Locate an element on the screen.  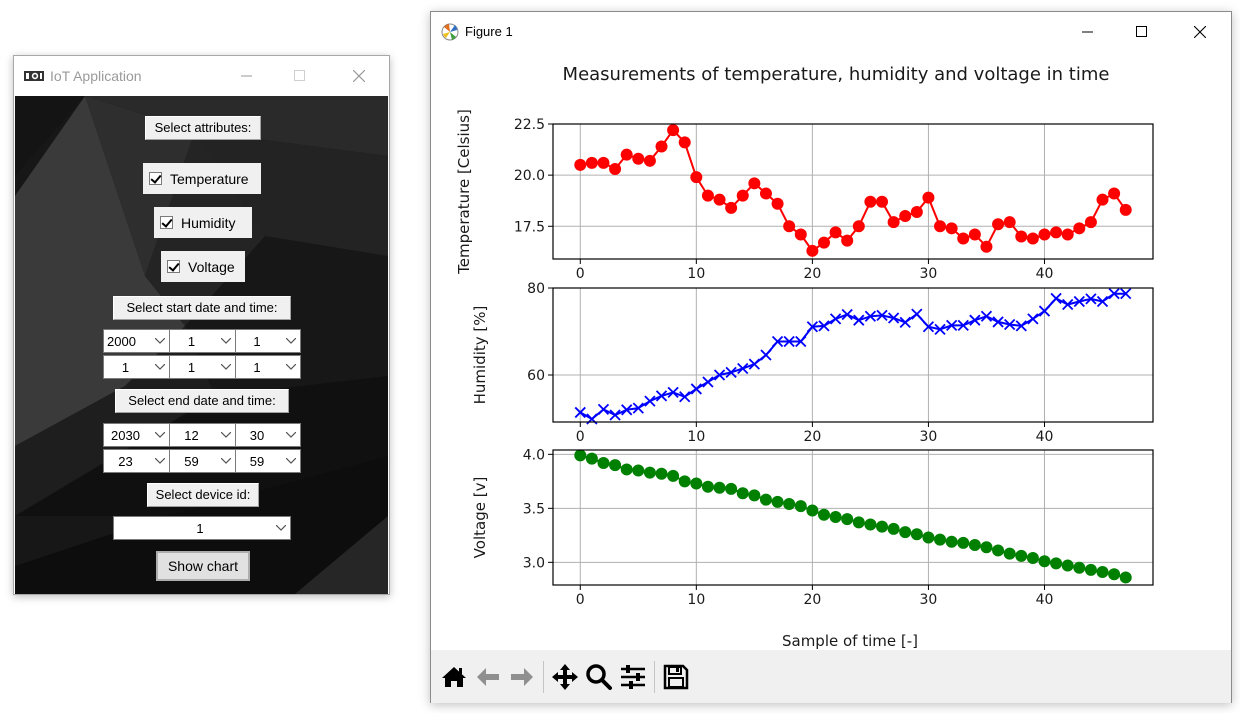
end-second-select: 59 is located at coordinates (268, 461).